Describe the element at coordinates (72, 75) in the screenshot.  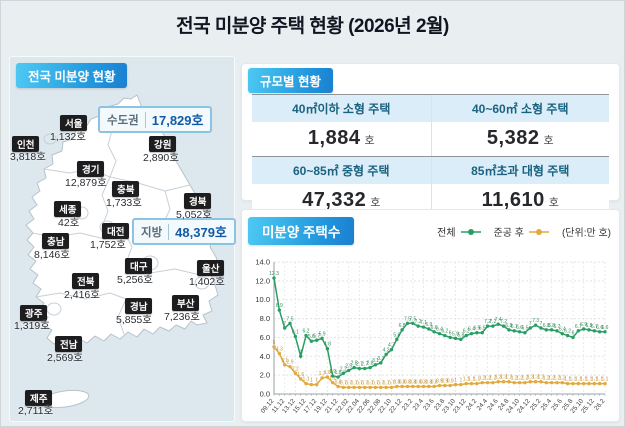
I see `map-panel-header: 전국 미분양 현황` at that location.